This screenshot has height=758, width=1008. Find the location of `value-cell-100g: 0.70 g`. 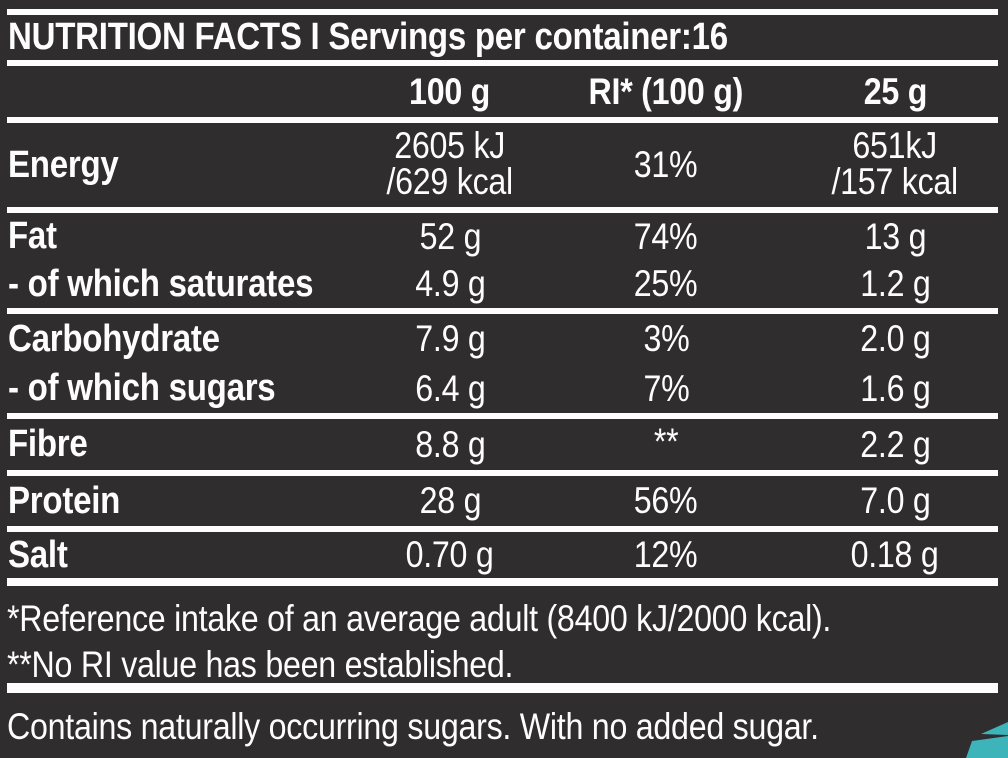

value-cell-100g: 0.70 g is located at coordinates (450, 554).